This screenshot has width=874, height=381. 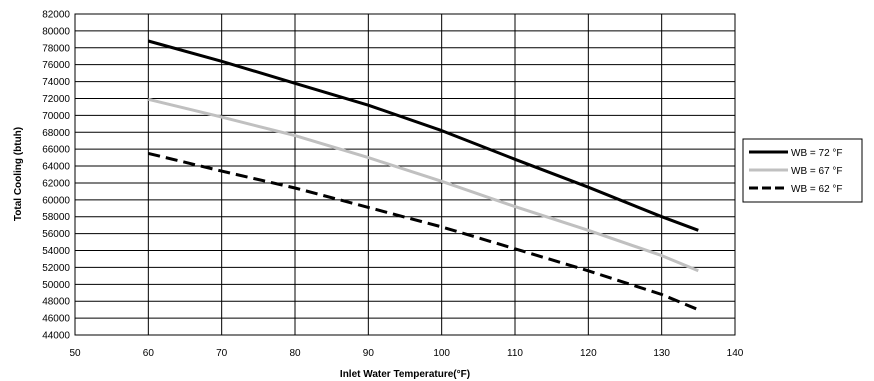 I want to click on x-tick-label: 60, so click(x=149, y=353).